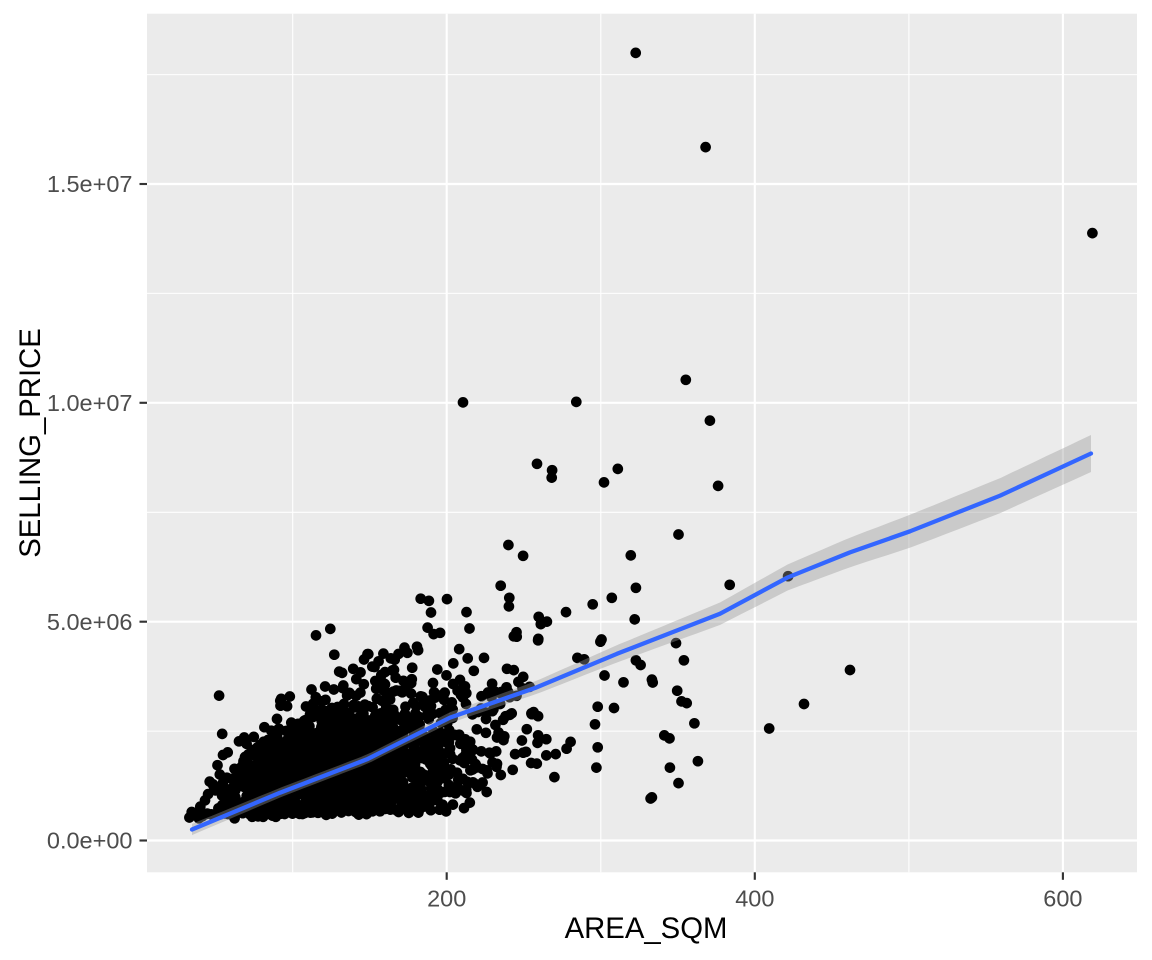 The width and height of the screenshot is (1152, 960). What do you see at coordinates (754, 898) in the screenshot?
I see `svg-text: 400` at bounding box center [754, 898].